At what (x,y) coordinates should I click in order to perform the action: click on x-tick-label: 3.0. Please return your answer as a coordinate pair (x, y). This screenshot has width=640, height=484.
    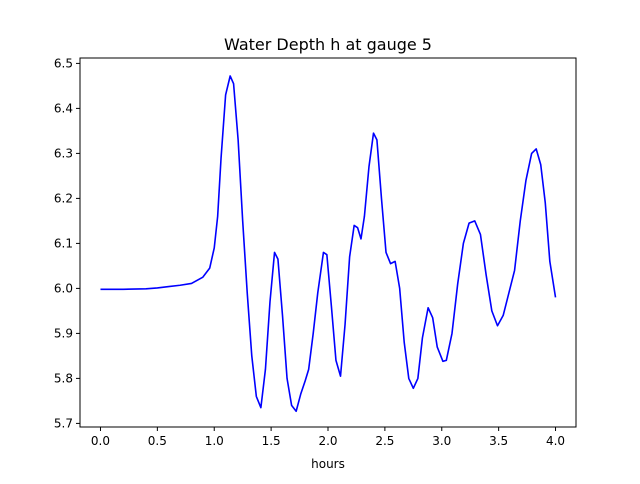
    Looking at the image, I should click on (441, 441).